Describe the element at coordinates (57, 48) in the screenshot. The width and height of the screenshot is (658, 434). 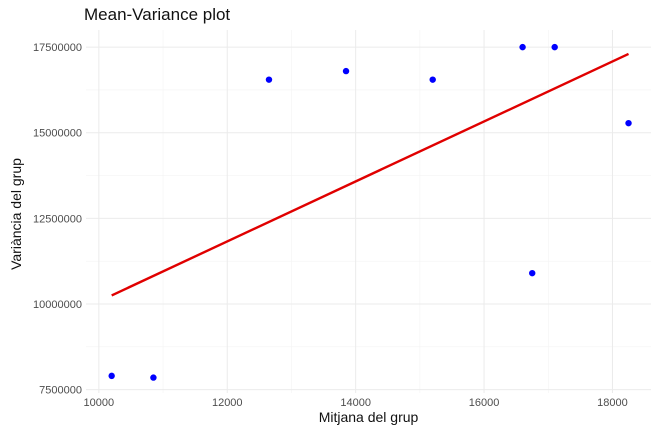
I see `y-tick-label: 17500000` at that location.